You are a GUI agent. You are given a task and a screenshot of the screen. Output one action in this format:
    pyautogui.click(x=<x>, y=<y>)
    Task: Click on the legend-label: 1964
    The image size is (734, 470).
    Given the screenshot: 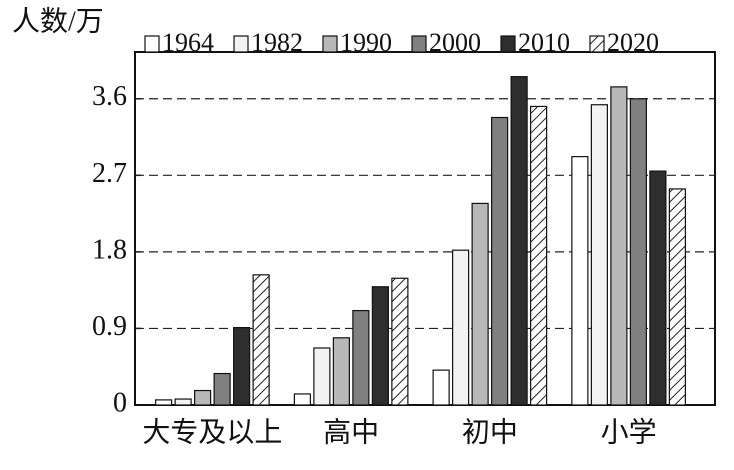 What is the action you would take?
    pyautogui.click(x=188, y=42)
    